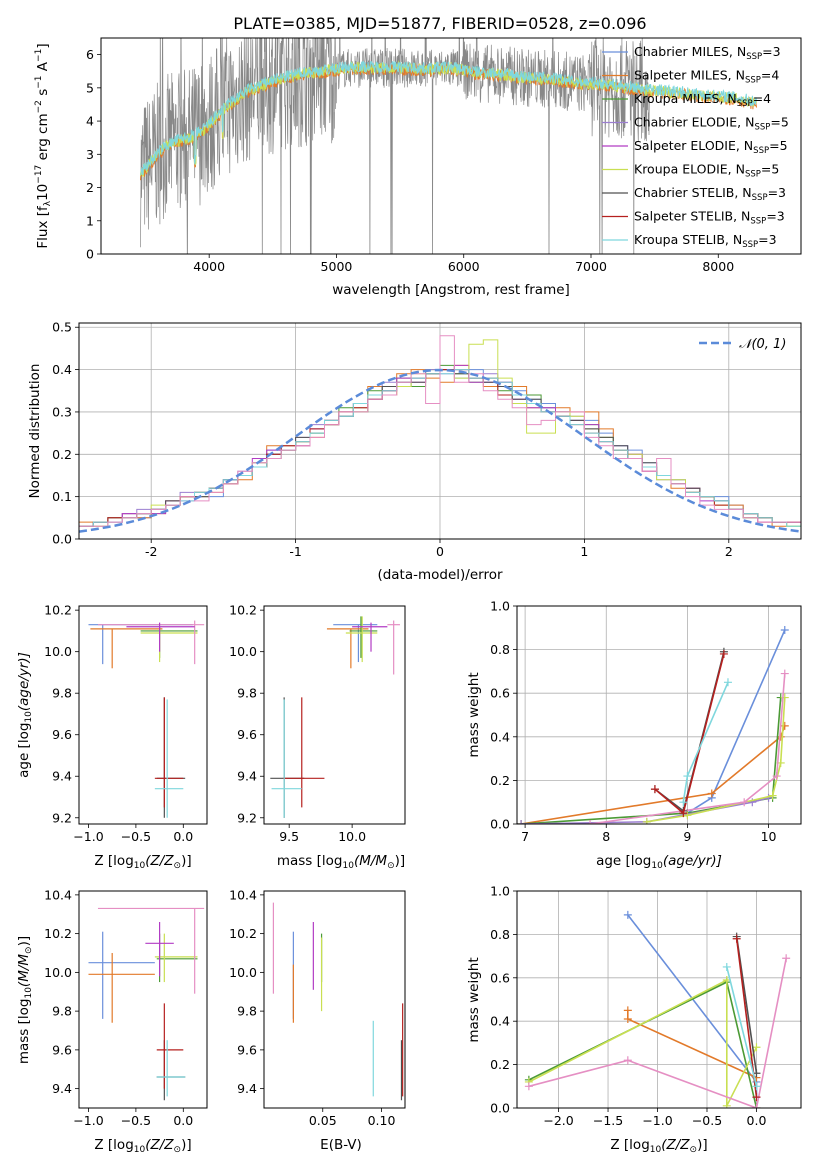 The image size is (819, 1170). What do you see at coordinates (608, 1120) in the screenshot?
I see `x-tick-label: −1.5` at bounding box center [608, 1120].